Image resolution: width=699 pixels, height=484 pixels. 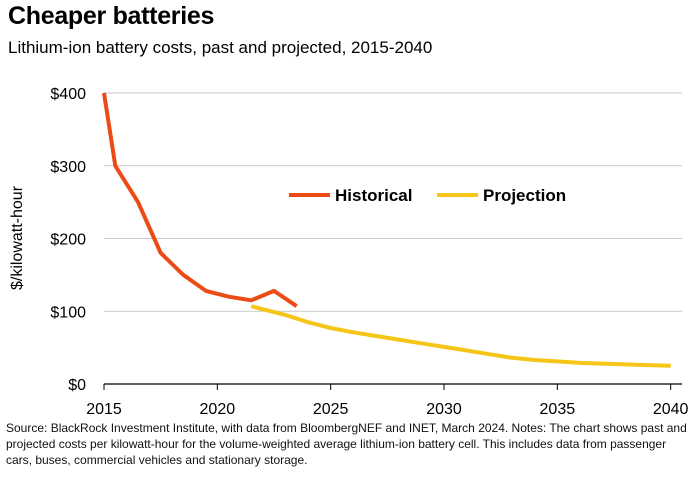 I want to click on legend-label-historical: Historical, so click(x=373, y=195).